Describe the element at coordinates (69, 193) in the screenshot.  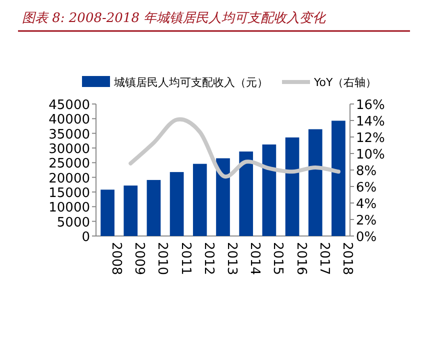
I see `y-tick-label: 15000` at that location.